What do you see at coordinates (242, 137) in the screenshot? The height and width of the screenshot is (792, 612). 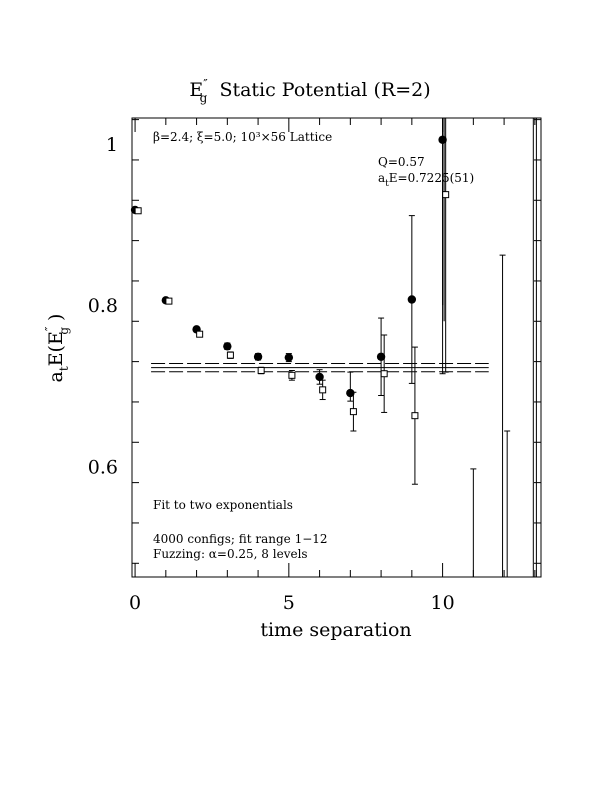 I see `lattice-annotation: β=2.4; ξ=5.0; 10³×56 Lattice` at bounding box center [242, 137].